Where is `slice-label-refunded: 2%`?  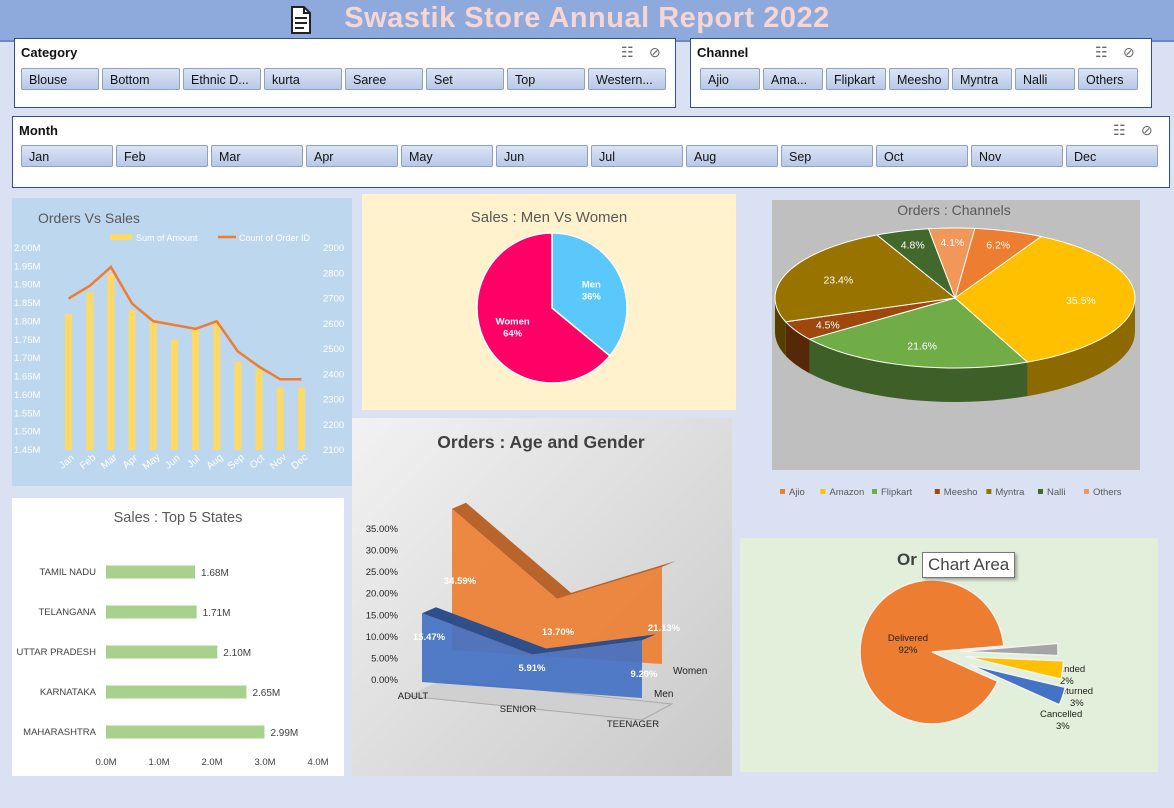 slice-label-refunded: 2% is located at coordinates (1067, 681).